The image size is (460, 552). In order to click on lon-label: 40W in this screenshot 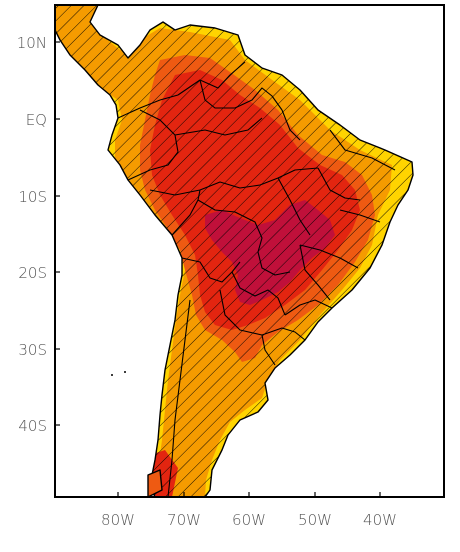, I will do `click(380, 520)`.